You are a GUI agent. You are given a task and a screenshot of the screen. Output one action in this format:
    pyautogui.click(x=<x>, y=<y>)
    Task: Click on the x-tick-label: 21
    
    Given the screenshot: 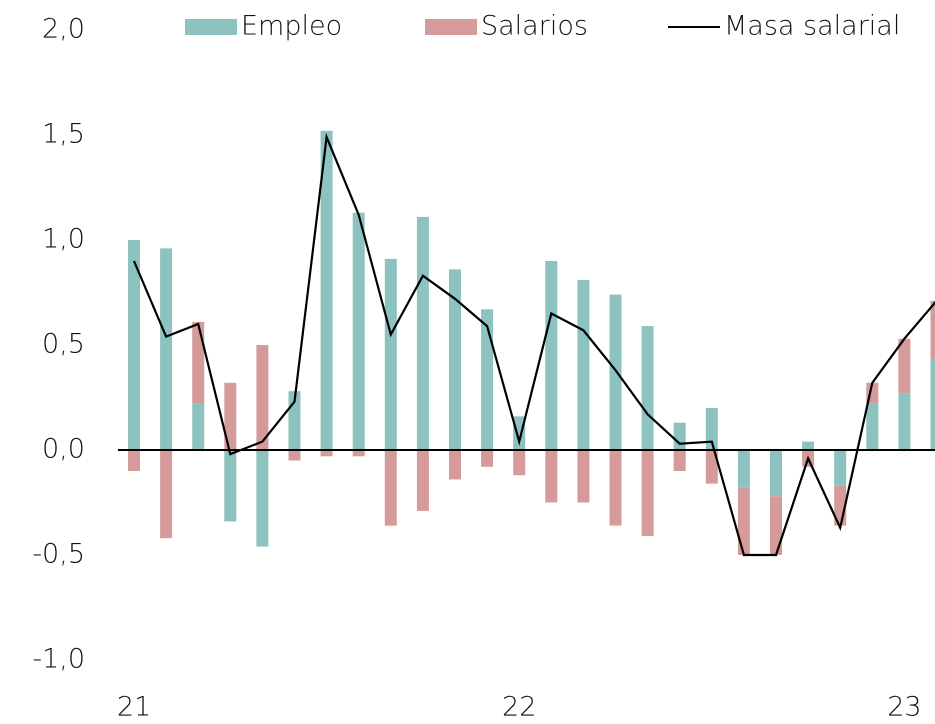 What is the action you would take?
    pyautogui.click(x=134, y=707)
    